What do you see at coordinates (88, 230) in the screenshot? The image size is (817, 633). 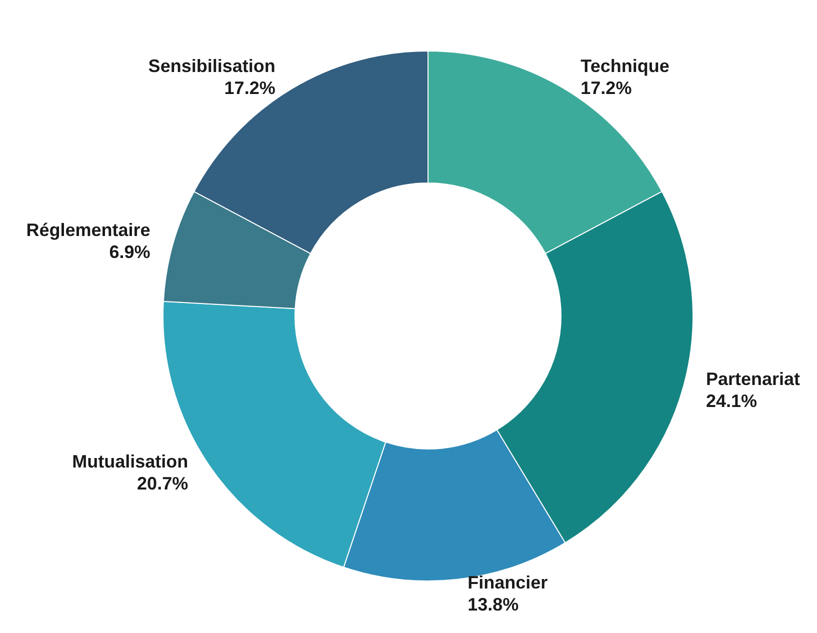 I see `slice-label: Réglementaire` at bounding box center [88, 230].